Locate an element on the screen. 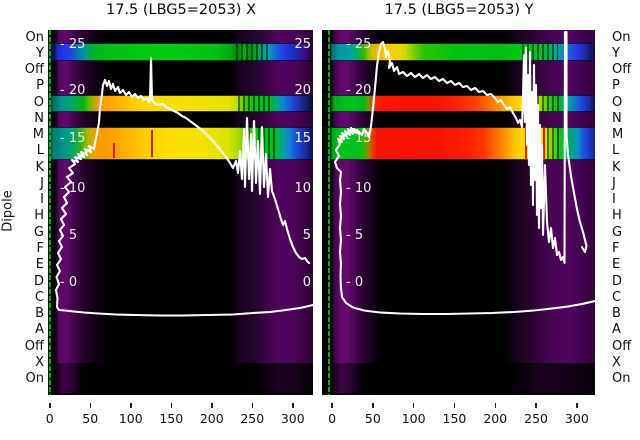 The image size is (640, 440). row-label-right: O is located at coordinates (617, 102).